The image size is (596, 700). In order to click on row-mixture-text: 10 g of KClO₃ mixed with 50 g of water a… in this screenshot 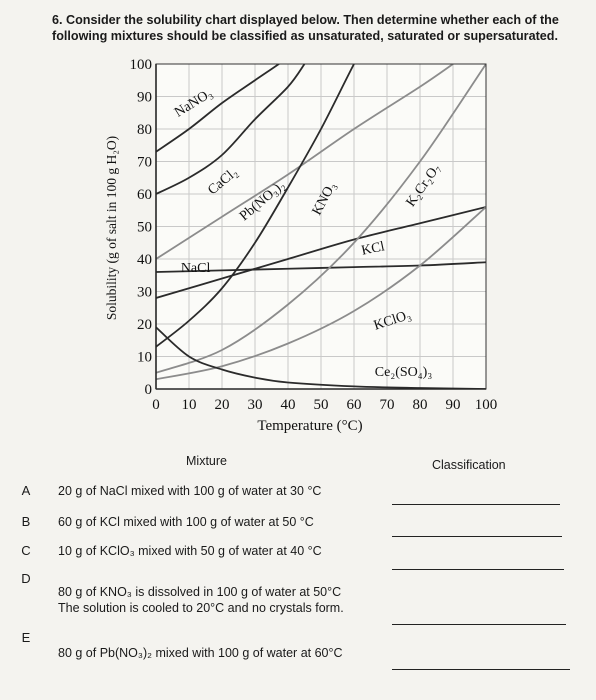, I will do `click(190, 551)`.